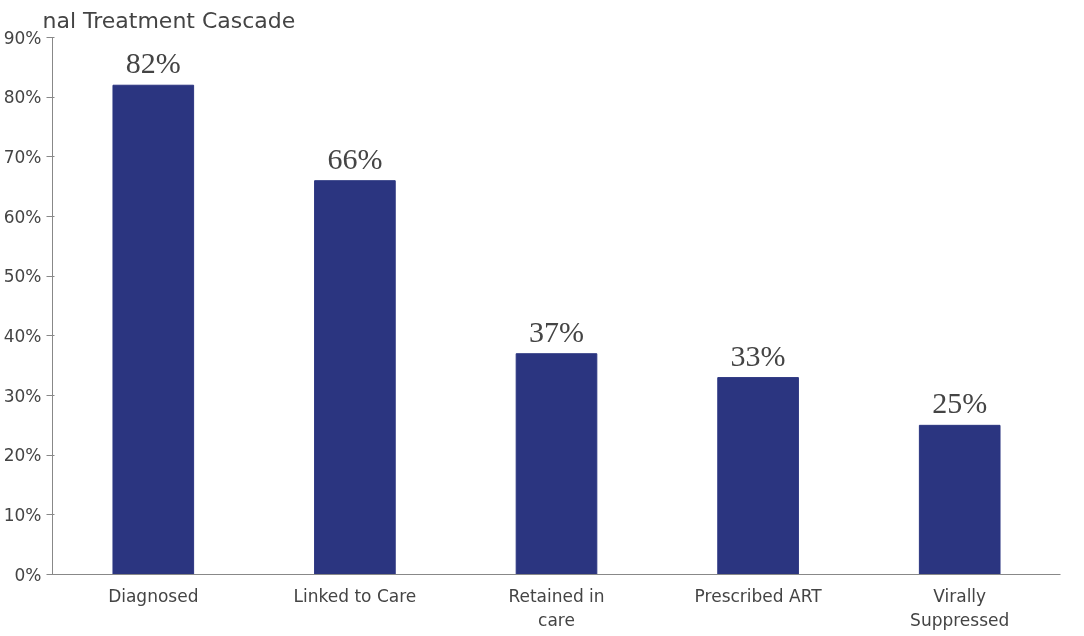 This screenshot has height=636, width=1084. Describe the element at coordinates (22, 335) in the screenshot. I see `y-tick-label: 40%` at that location.